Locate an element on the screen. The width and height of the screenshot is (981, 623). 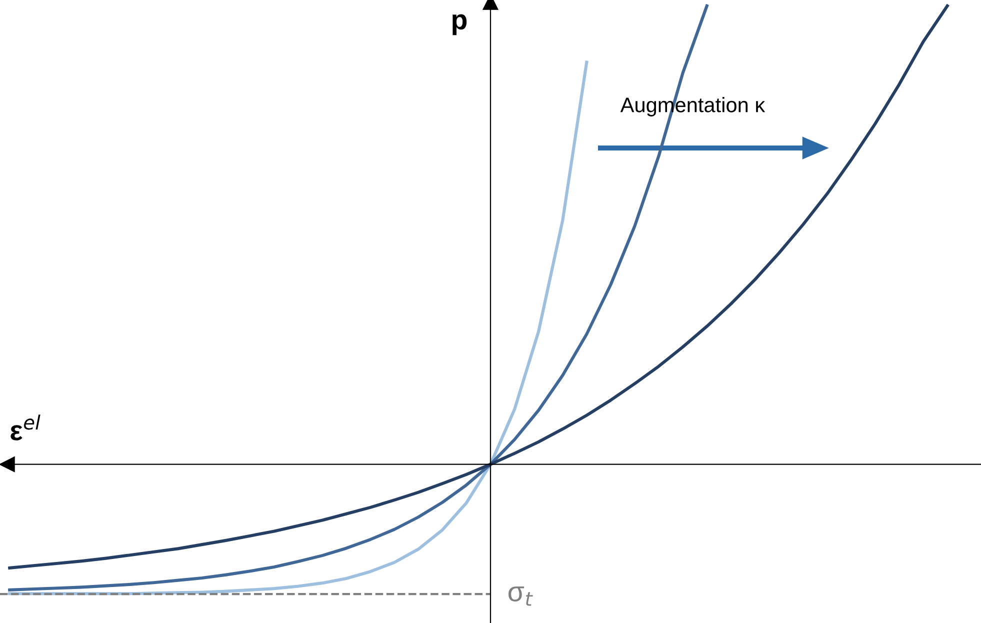
y-axis-title: p is located at coordinates (459, 25).